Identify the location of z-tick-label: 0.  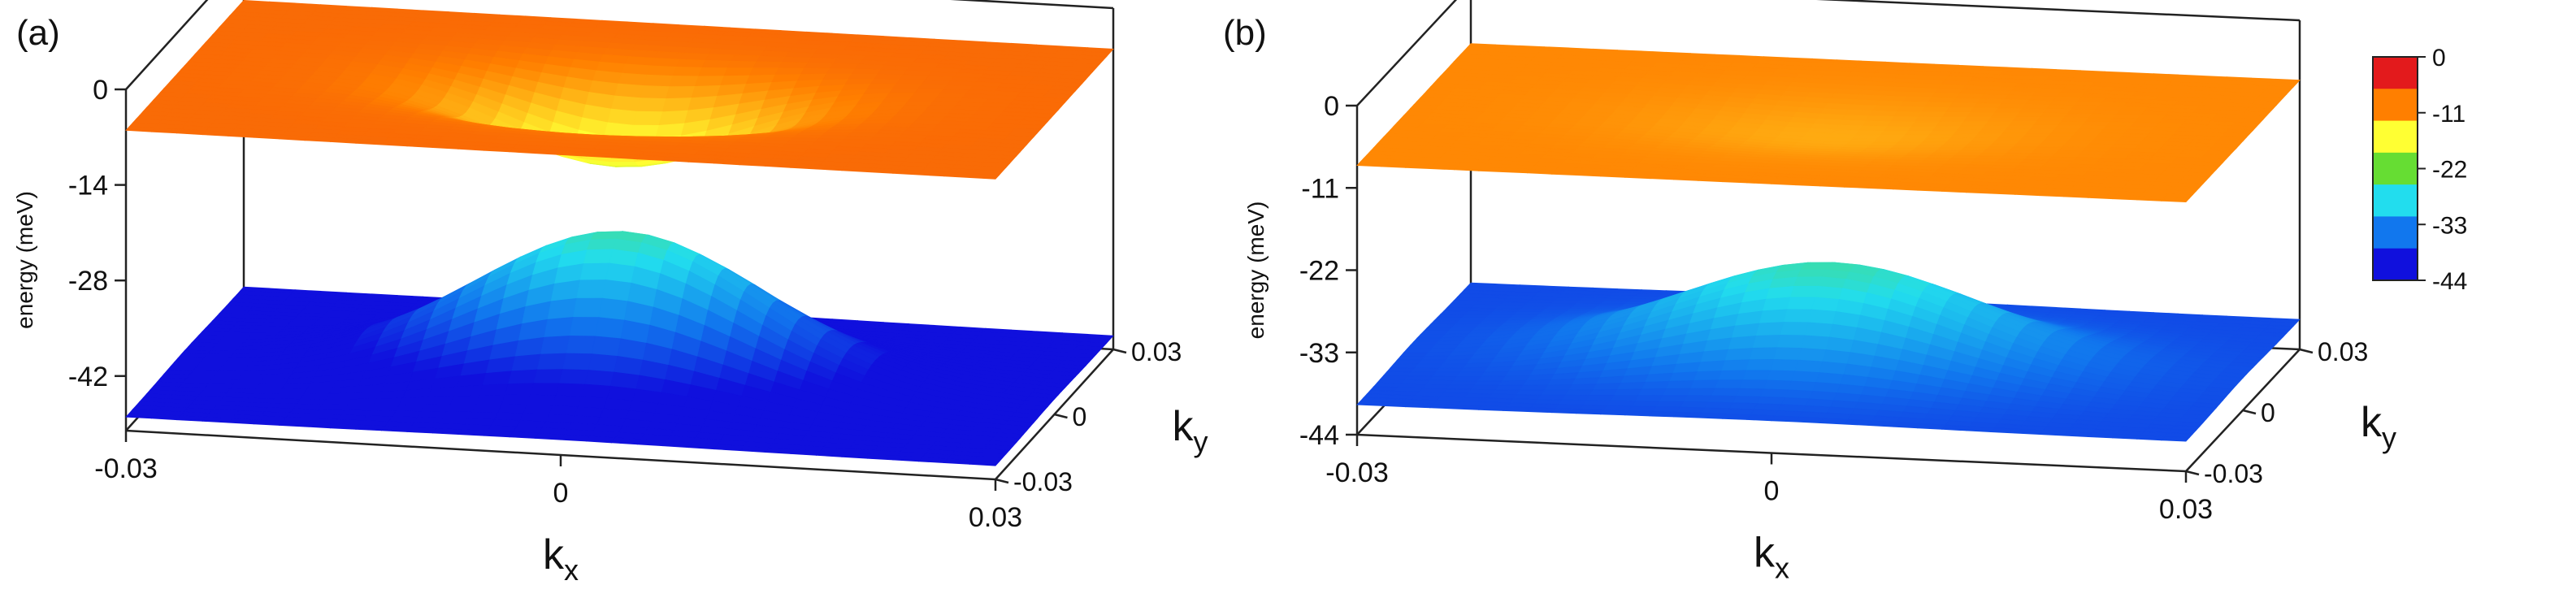
(100, 90).